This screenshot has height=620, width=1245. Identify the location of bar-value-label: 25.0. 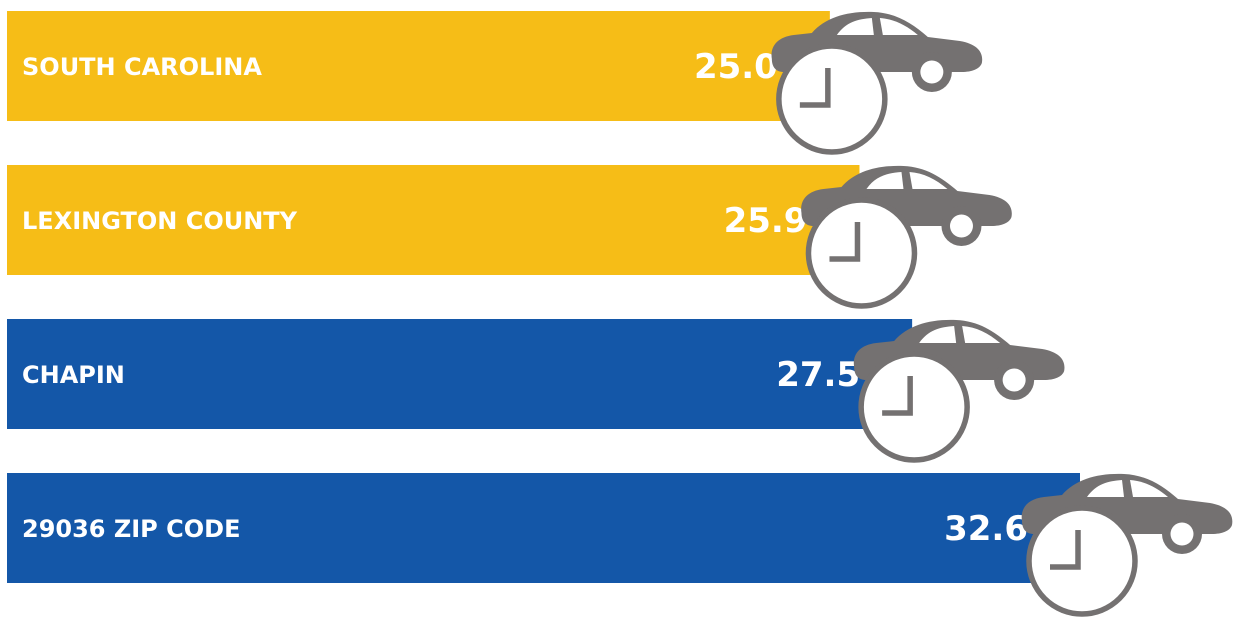
(736, 67).